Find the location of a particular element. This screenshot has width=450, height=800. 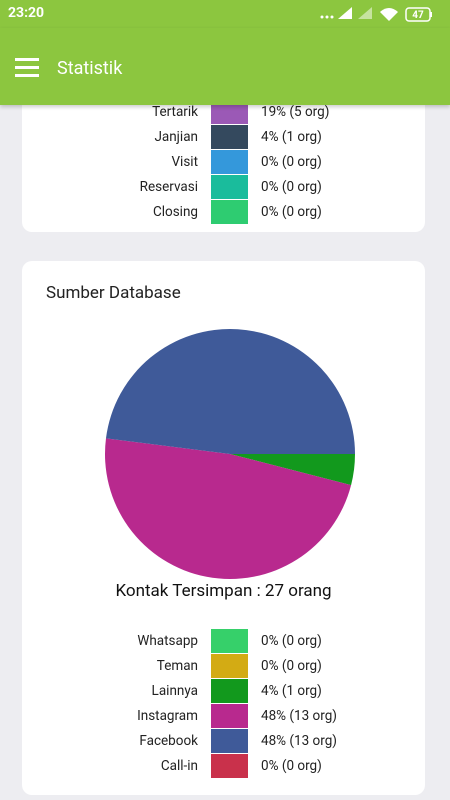

legend-row: Lainnya 4% (1 org) is located at coordinates (223, 691).